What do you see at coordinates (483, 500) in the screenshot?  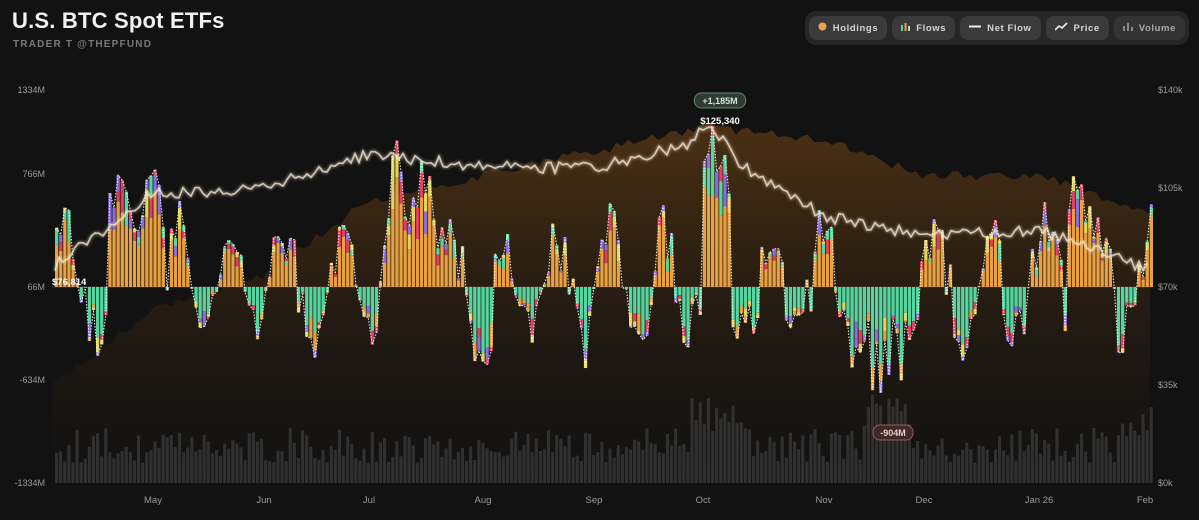 I see `x-tick-label: Aug` at bounding box center [483, 500].